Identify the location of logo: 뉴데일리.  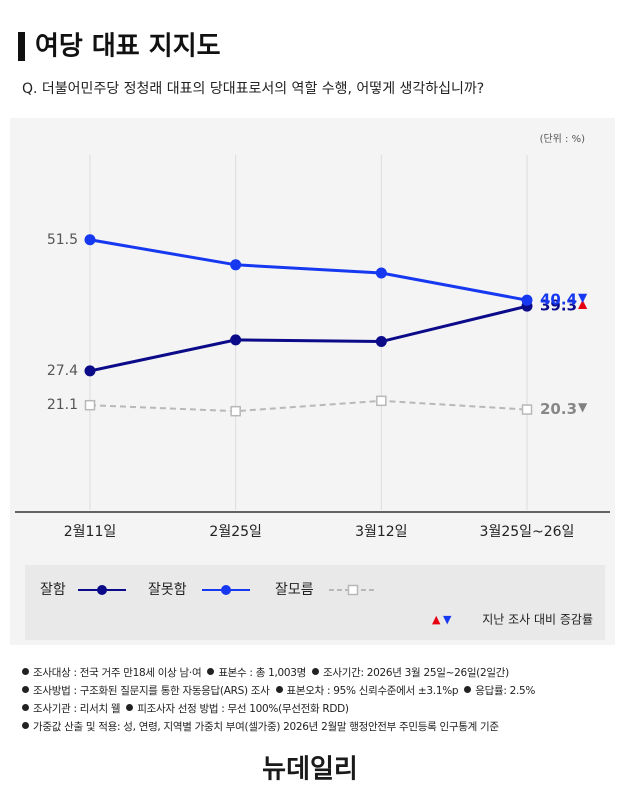
(310, 770).